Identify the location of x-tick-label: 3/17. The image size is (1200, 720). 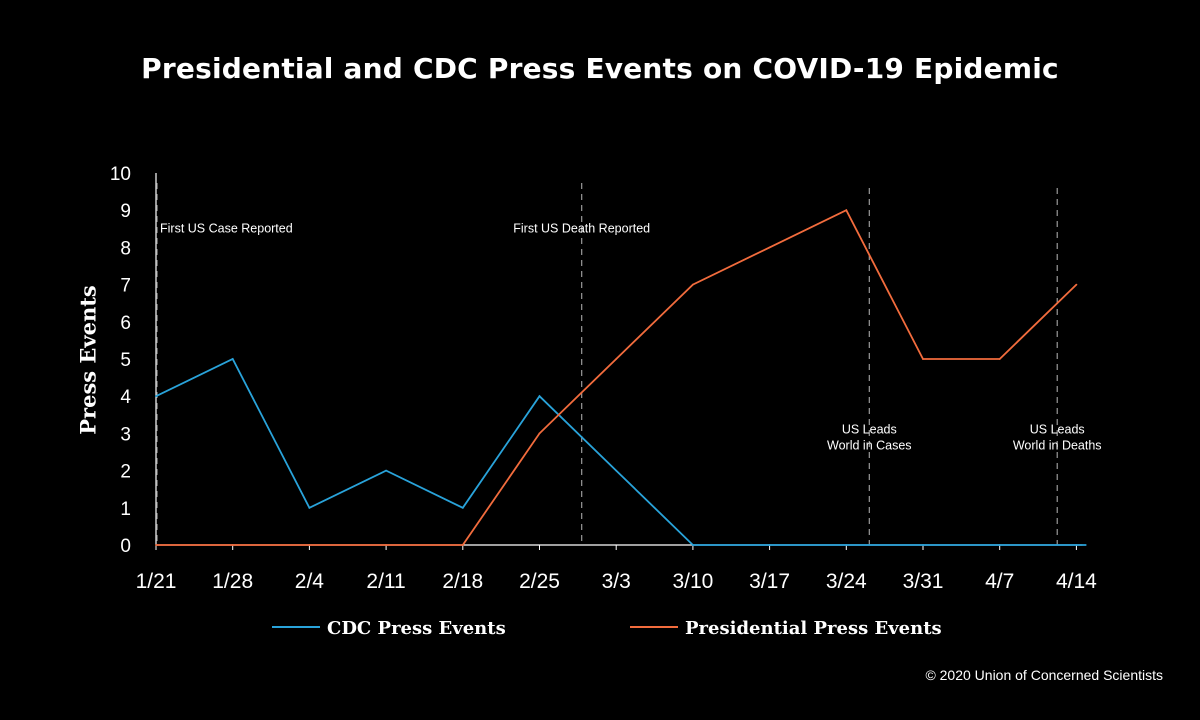
(769, 581).